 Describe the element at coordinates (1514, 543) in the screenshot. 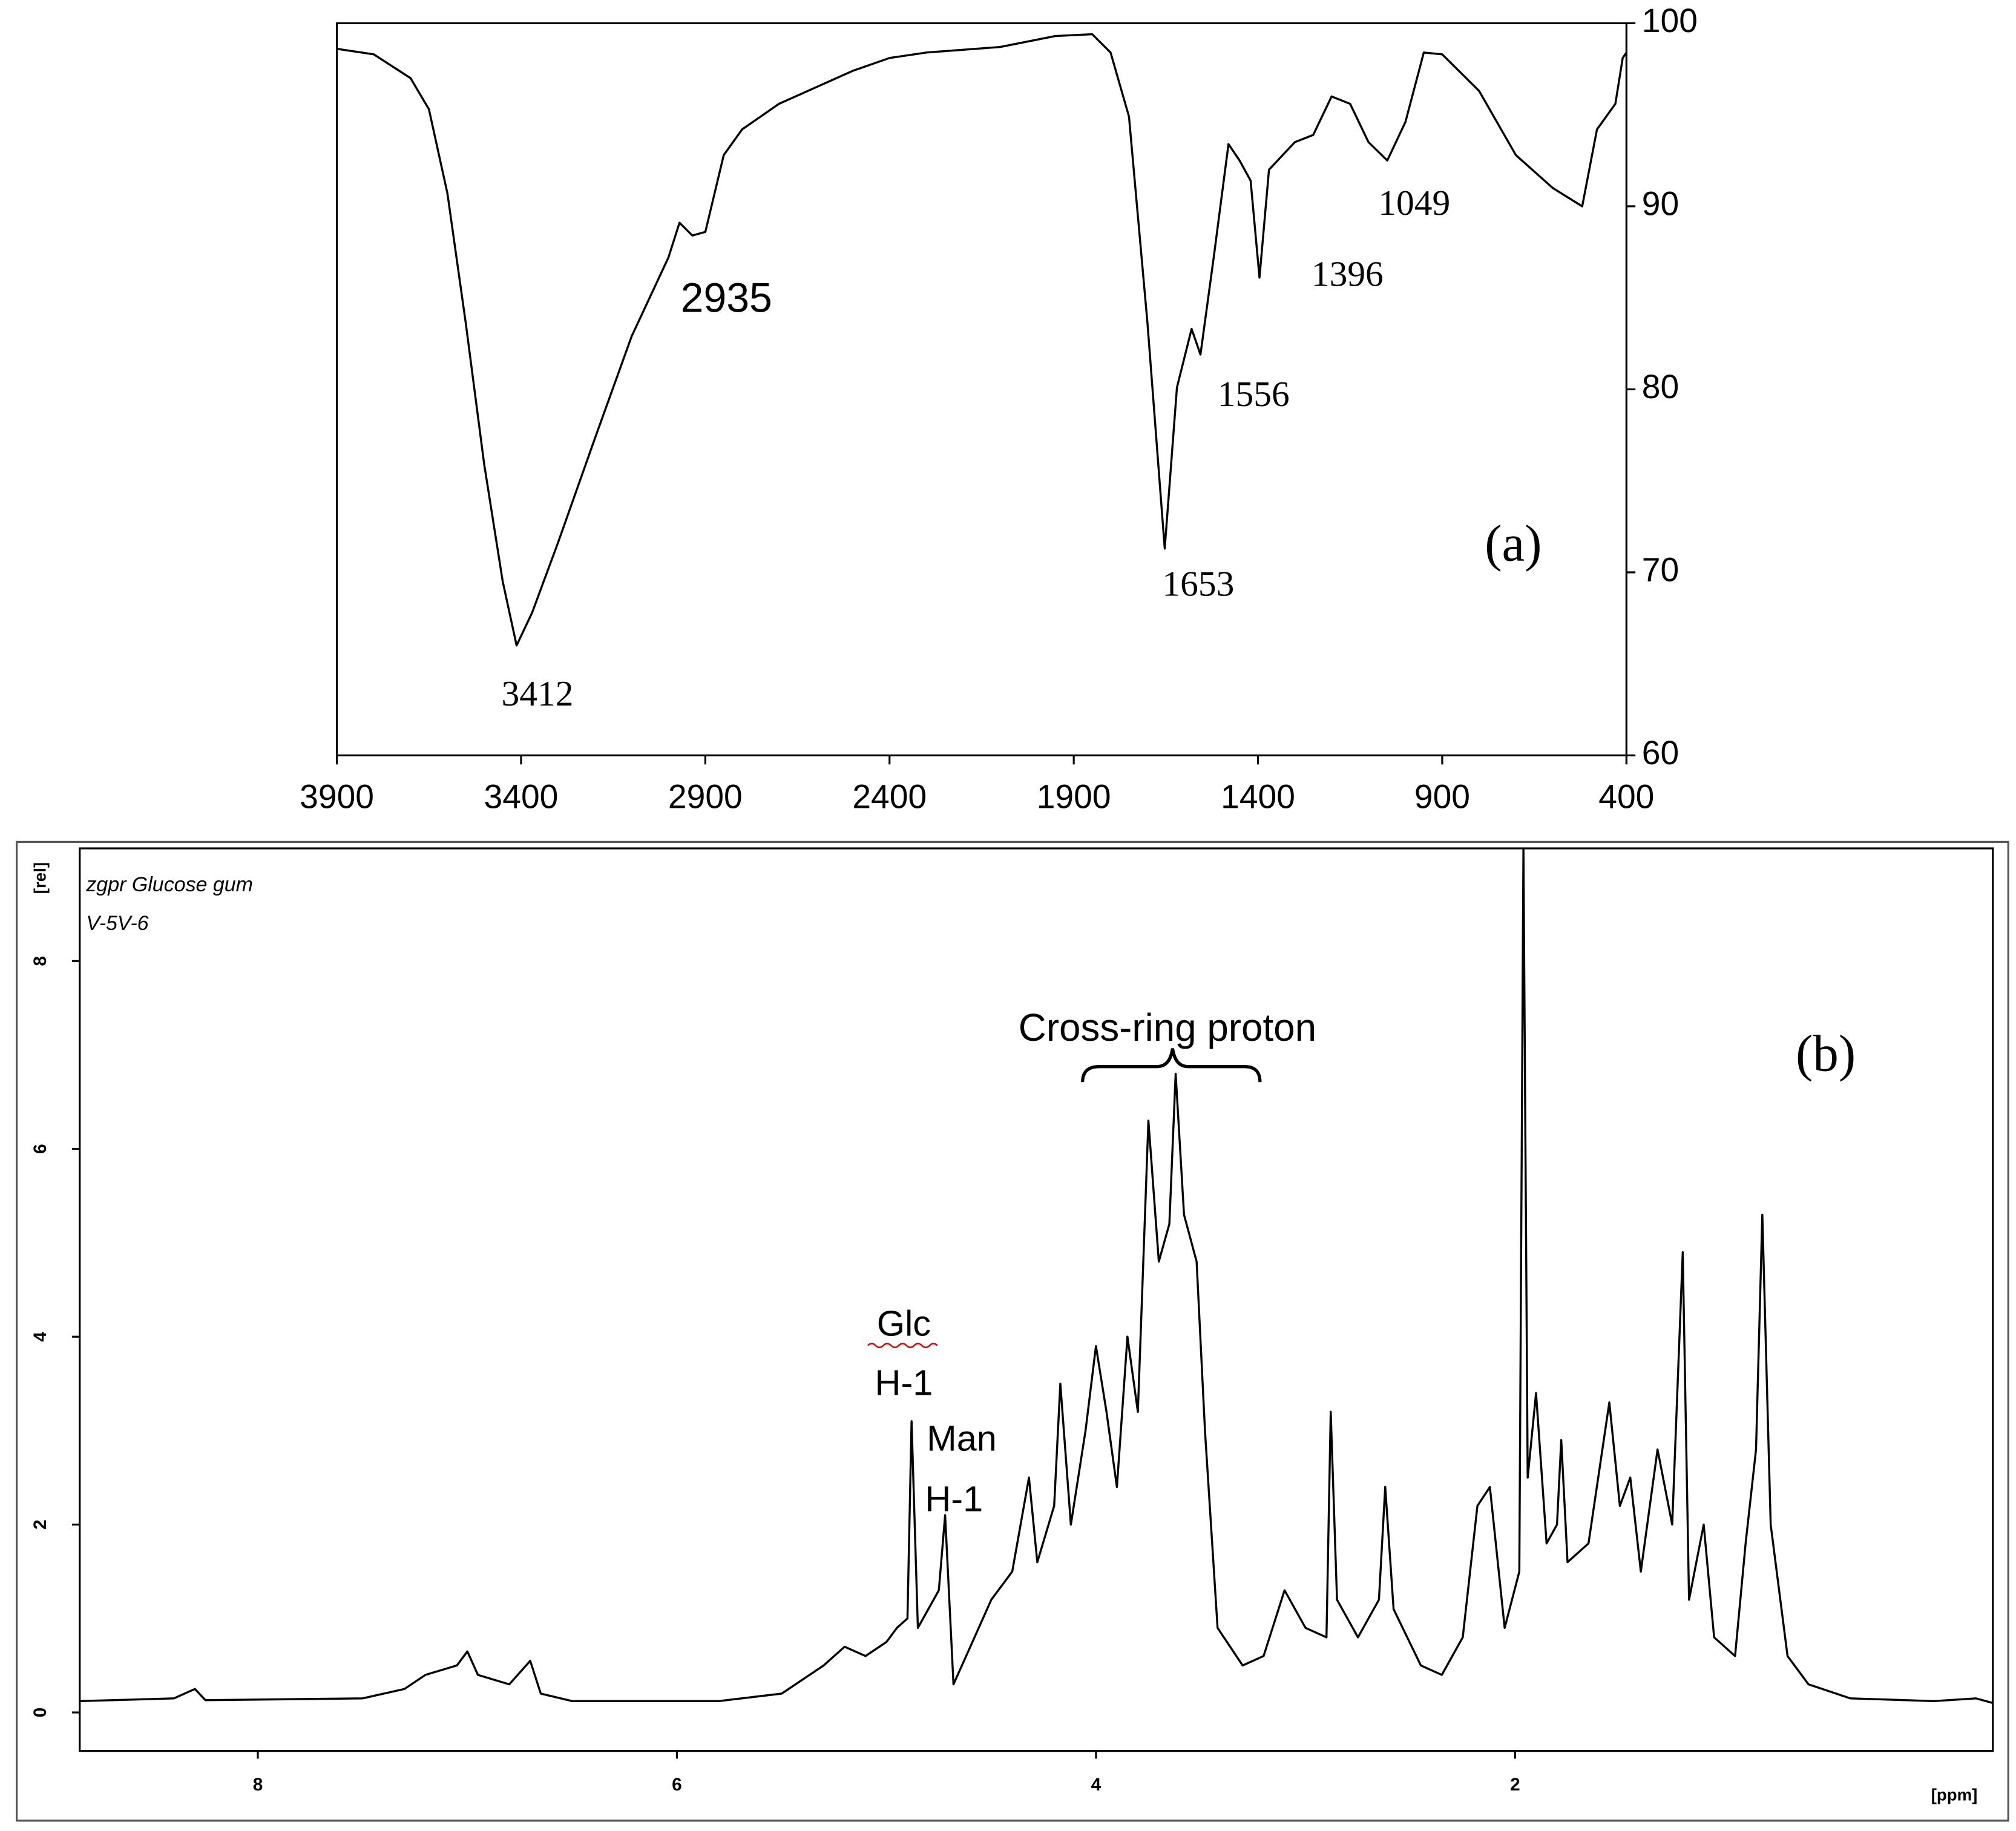

I see `panel-label: (a)` at that location.